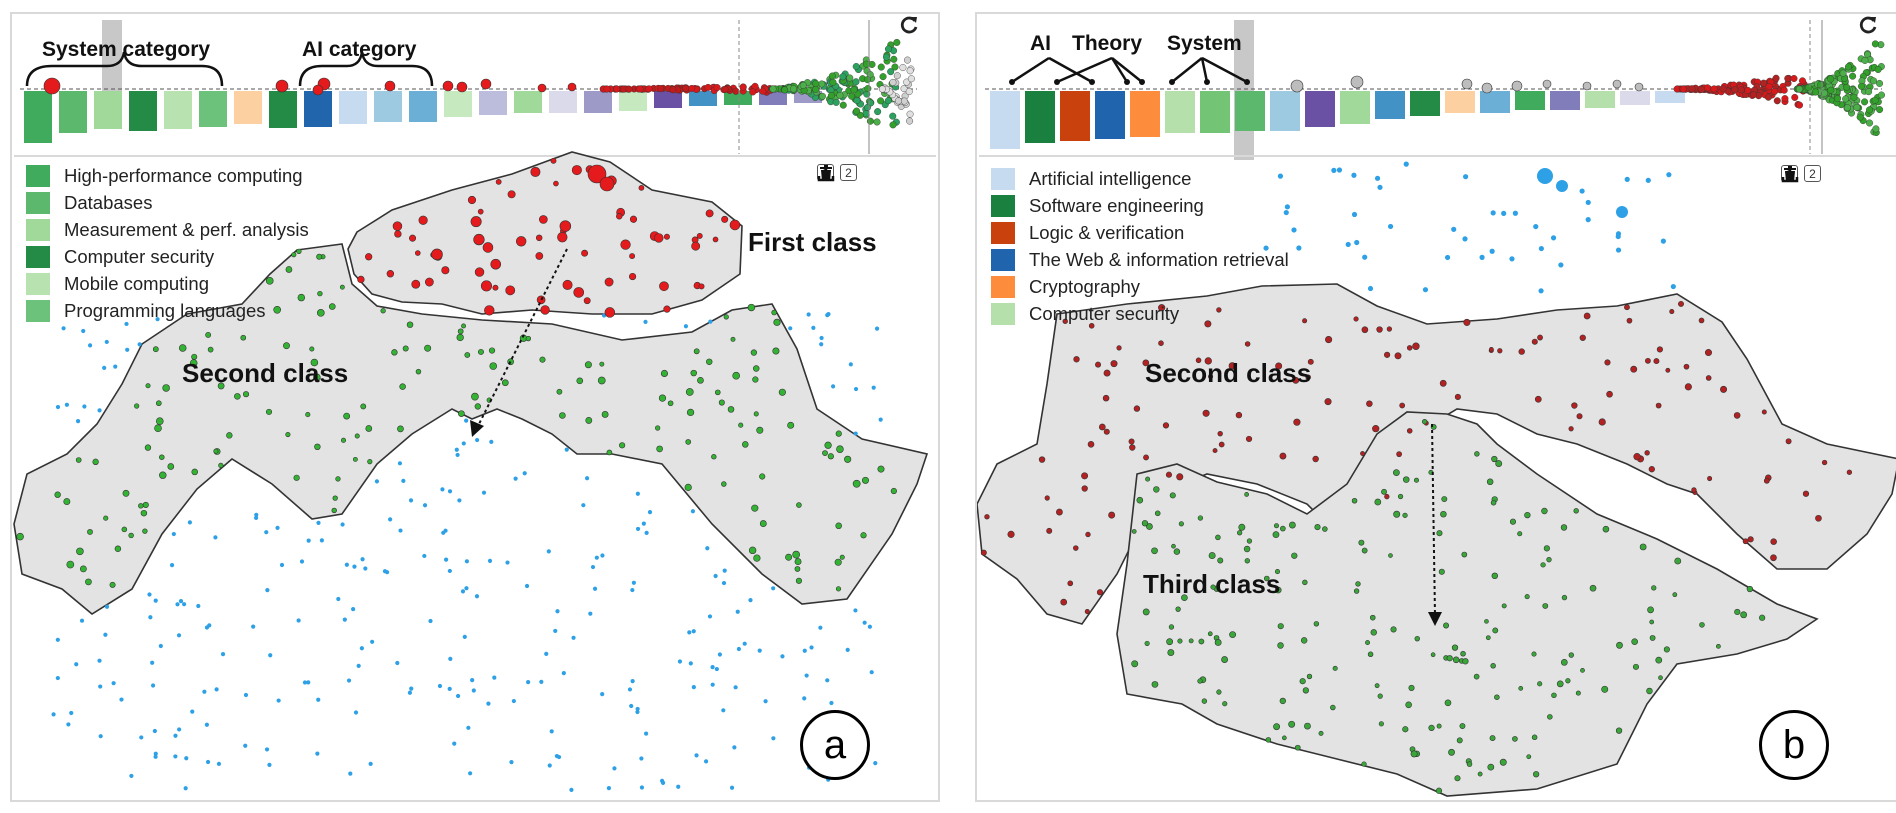 The image size is (1896, 813). I want to click on legend-item: Measurement & perf. analysis, so click(167, 229).